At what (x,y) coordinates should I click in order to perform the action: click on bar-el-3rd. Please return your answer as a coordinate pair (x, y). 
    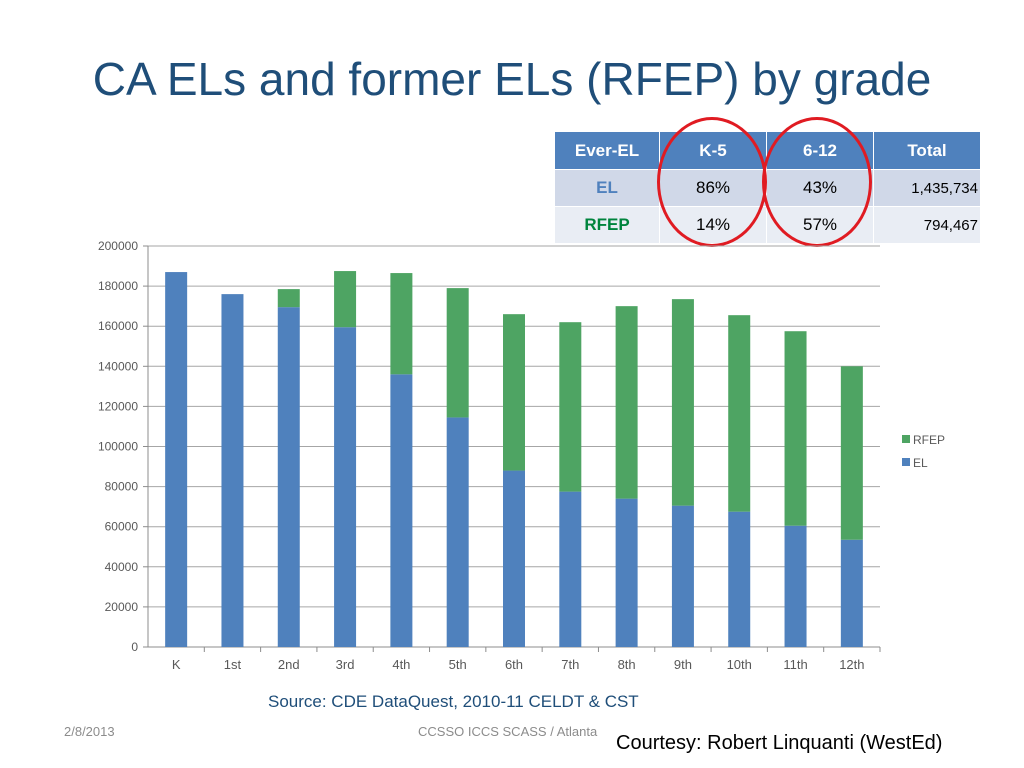
    Looking at the image, I should click on (345, 487).